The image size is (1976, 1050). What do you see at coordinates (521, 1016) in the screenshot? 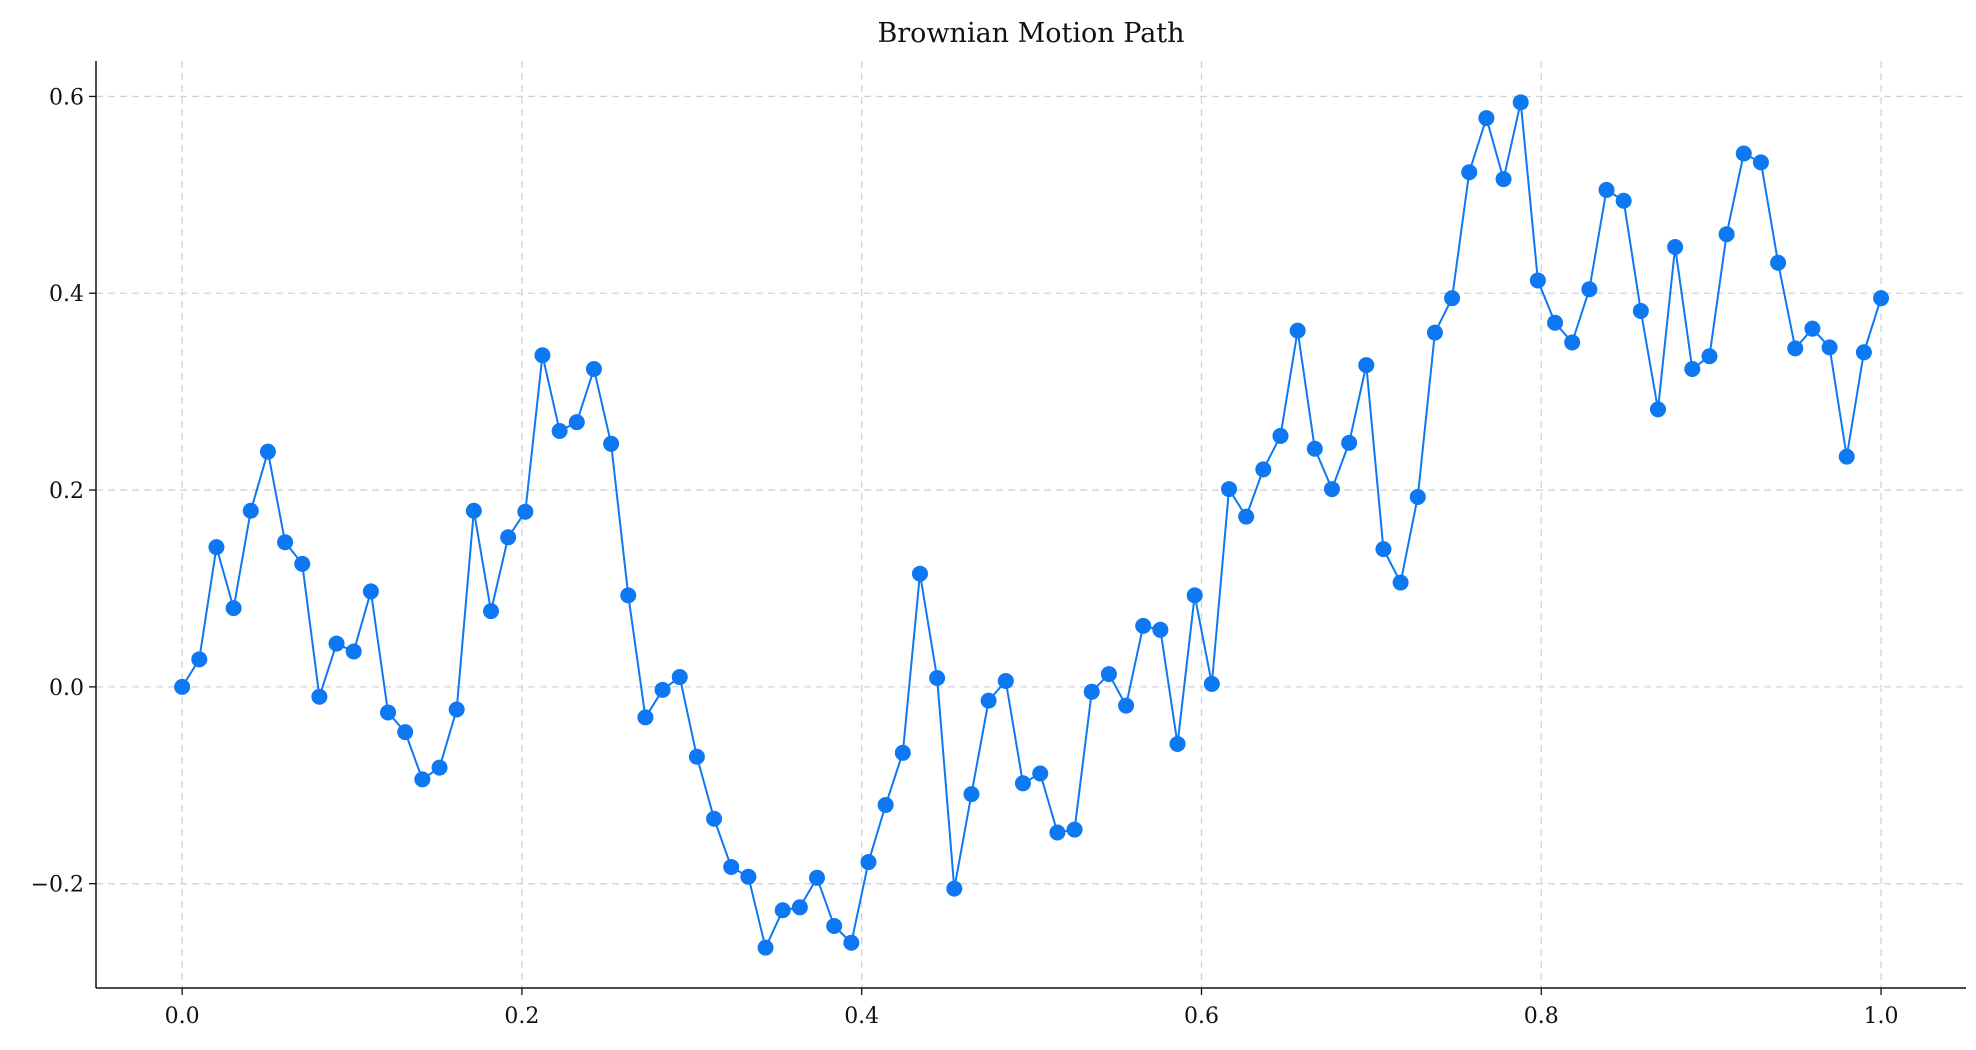
I see `x-tick-label: 0.2` at bounding box center [521, 1016].